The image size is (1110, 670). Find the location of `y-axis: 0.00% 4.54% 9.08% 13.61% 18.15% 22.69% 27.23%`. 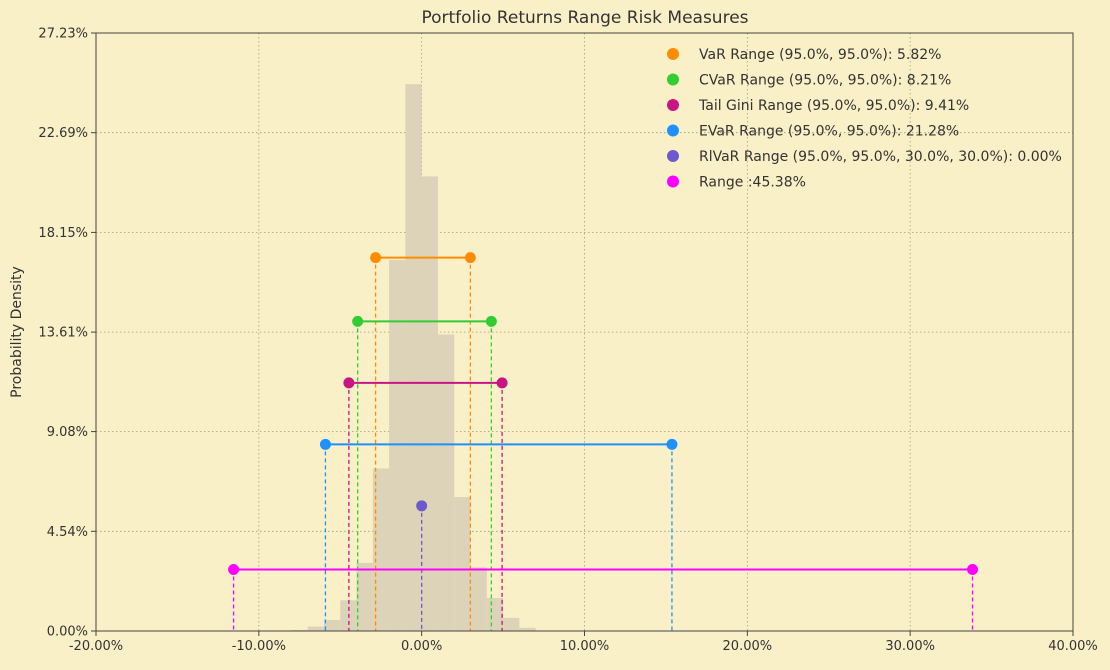

y-axis: 0.00% 4.54% 9.08% 13.61% 18.15% 22.69% 27.23% is located at coordinates (67, 333).